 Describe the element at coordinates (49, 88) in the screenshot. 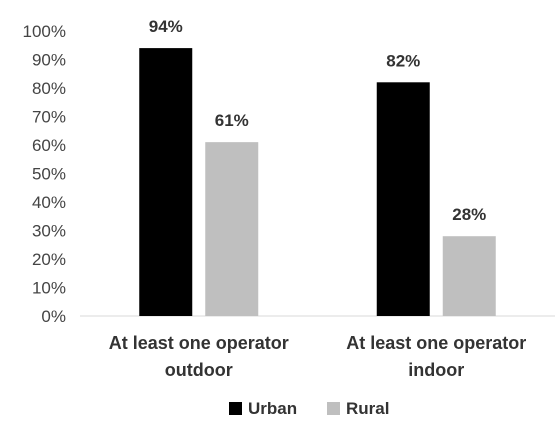

I see `y-tick-label: 80%` at that location.